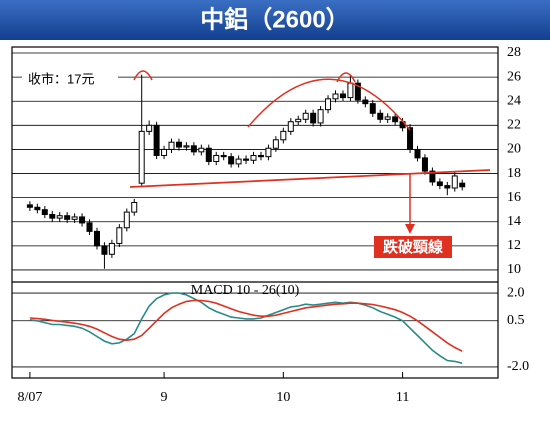 The height and width of the screenshot is (421, 550). What do you see at coordinates (514, 197) in the screenshot?
I see `y-tick-label: 16` at bounding box center [514, 197].